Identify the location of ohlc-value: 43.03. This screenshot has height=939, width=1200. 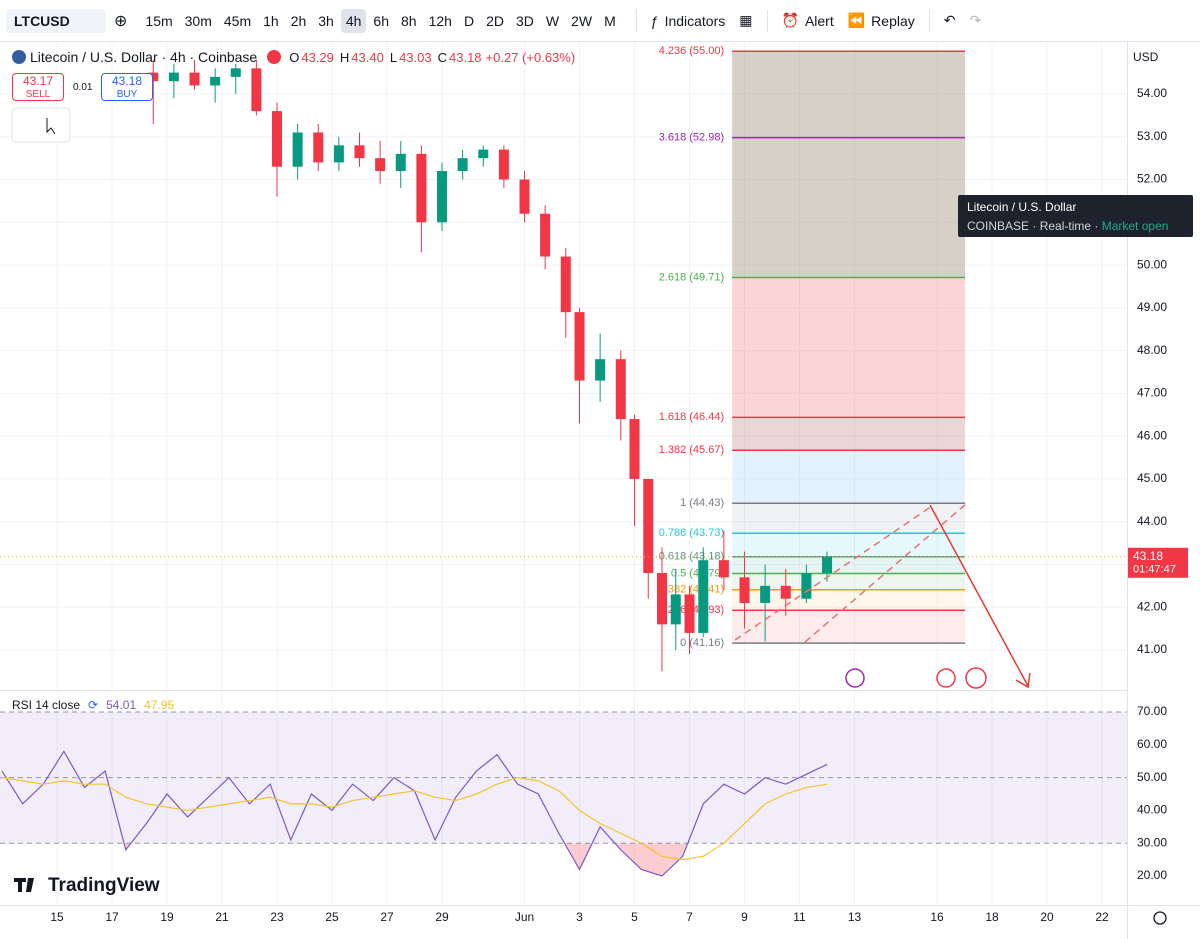
(415, 57).